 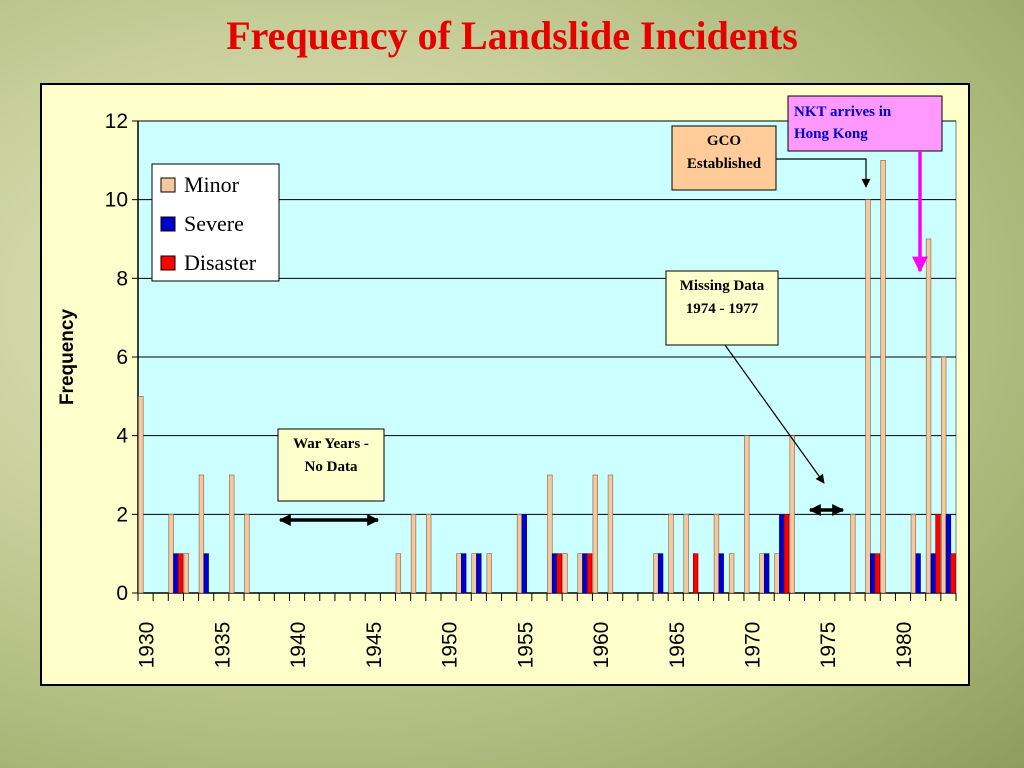 What do you see at coordinates (823, 173) in the screenshot?
I see `callout-gco-arrow` at bounding box center [823, 173].